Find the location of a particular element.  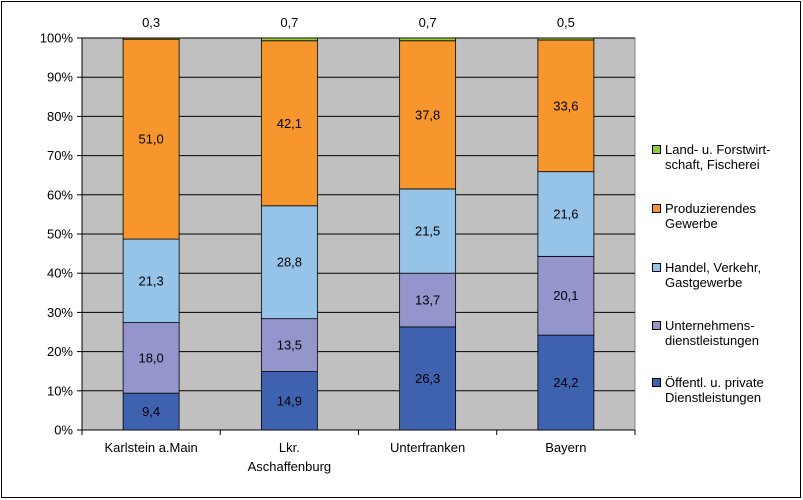

x-category-label: Unterfranken is located at coordinates (427, 447).